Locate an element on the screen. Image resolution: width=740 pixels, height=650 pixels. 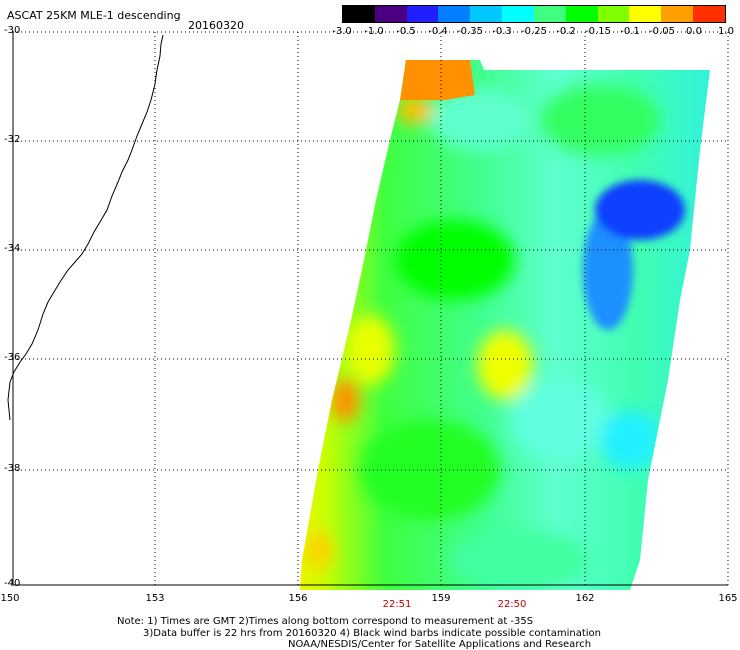
lon-label: 165 is located at coordinates (728, 598).